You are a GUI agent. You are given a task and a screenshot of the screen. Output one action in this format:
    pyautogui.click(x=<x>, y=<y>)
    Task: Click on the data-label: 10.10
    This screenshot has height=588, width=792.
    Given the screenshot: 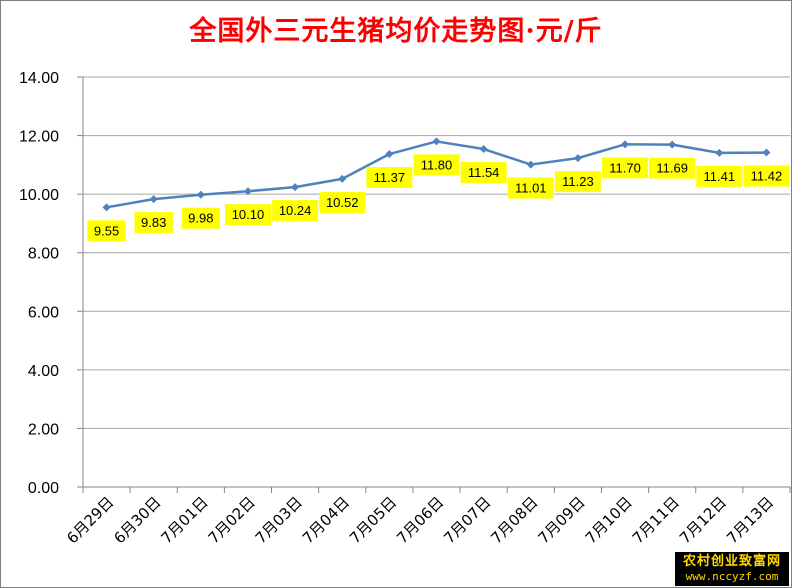 What is the action you would take?
    pyautogui.click(x=248, y=214)
    